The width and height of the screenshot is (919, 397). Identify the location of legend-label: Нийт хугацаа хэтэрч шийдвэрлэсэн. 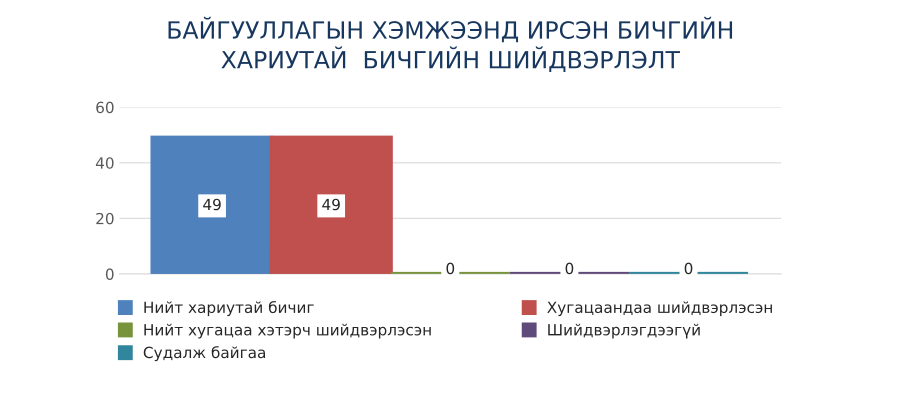
(287, 331).